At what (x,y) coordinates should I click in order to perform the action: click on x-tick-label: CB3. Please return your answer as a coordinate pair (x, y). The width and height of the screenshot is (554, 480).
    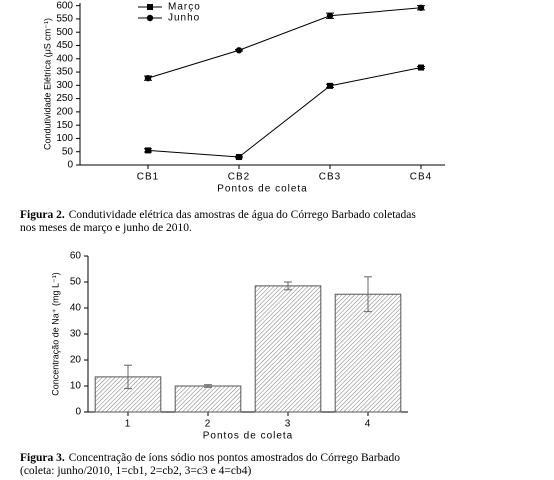
    Looking at the image, I should click on (330, 177).